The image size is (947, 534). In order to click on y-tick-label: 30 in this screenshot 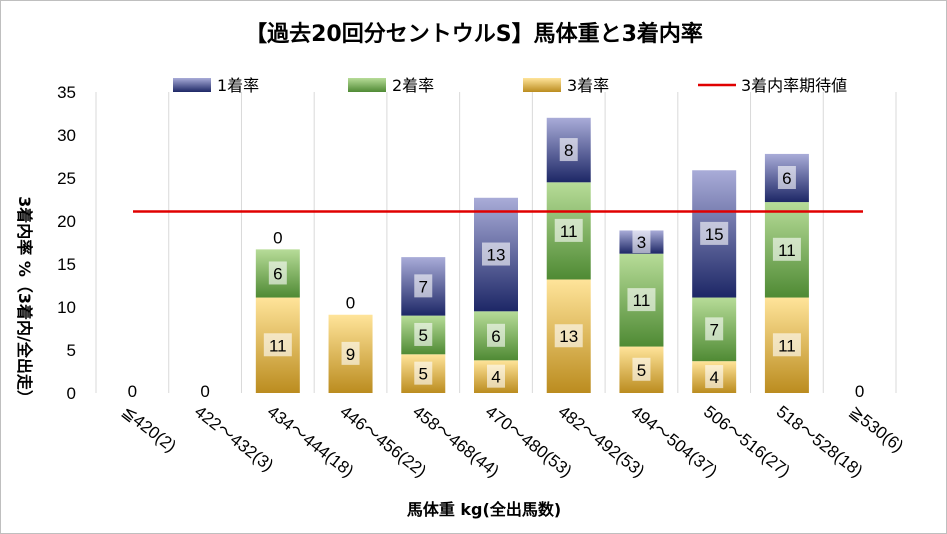, I will do `click(66, 135)`.